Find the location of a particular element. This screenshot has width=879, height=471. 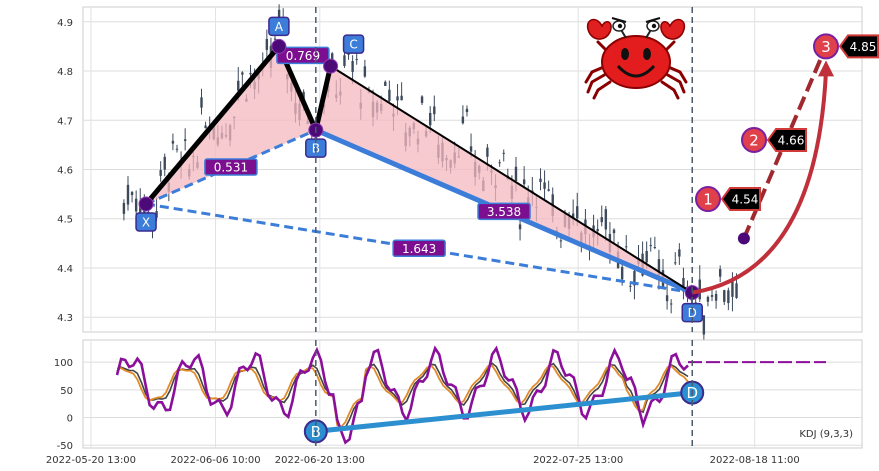

kdj-j-line is located at coordinates (402, 395).